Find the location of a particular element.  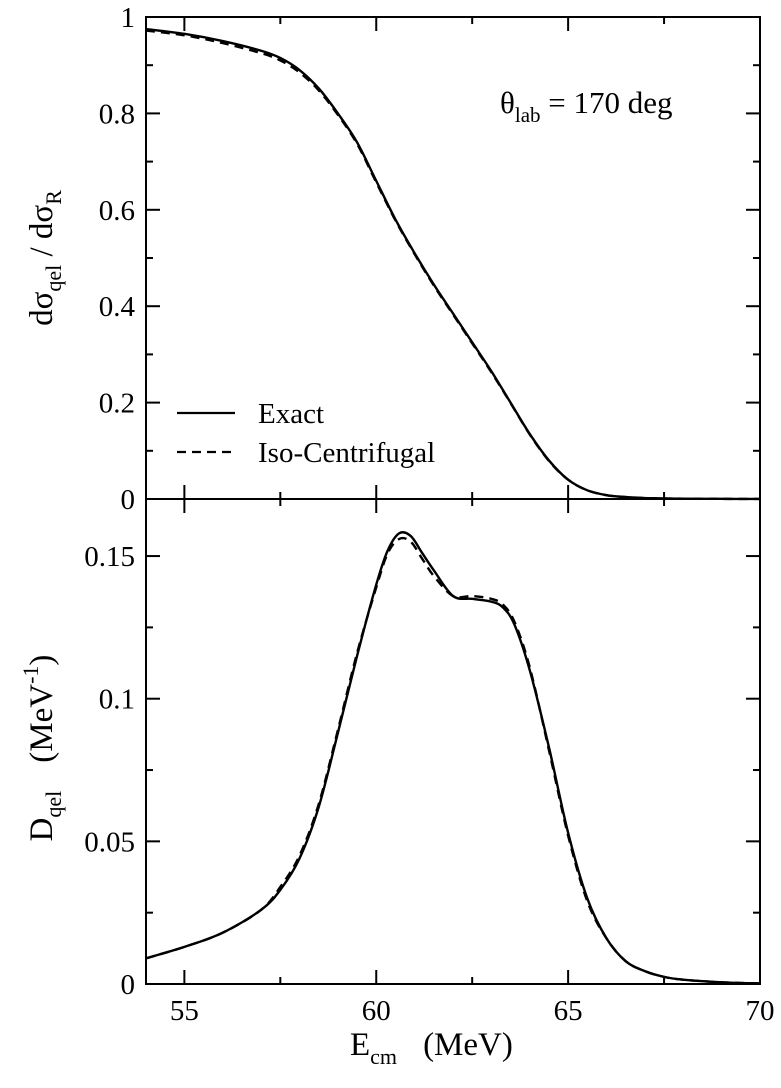

top-ylabel-sub1: qel is located at coordinates (53, 278).